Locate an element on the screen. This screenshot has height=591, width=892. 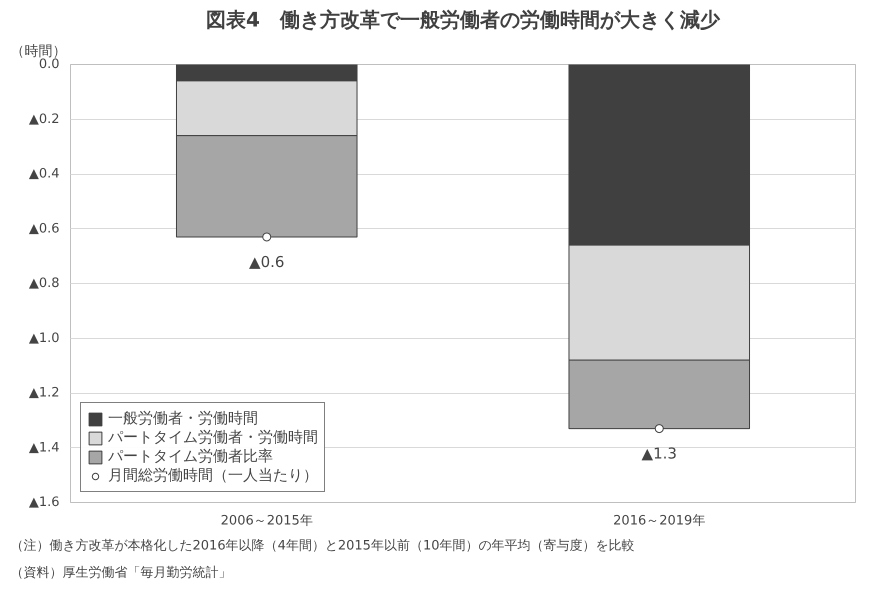
y-tick-label: ▲1.6 is located at coordinates (44, 502).